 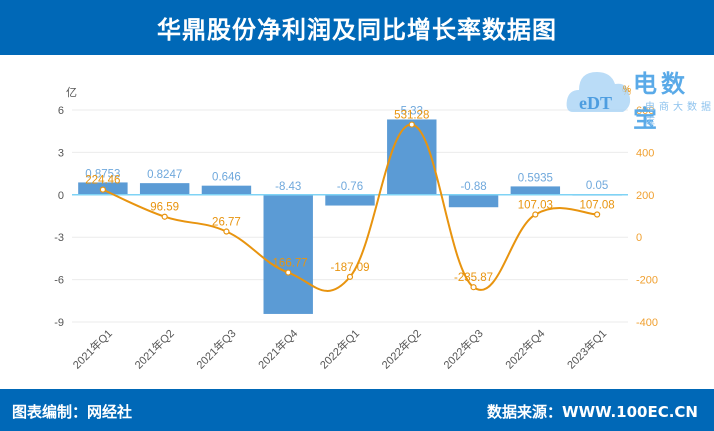 I want to click on left-axis-tick: -9, so click(x=59, y=323).